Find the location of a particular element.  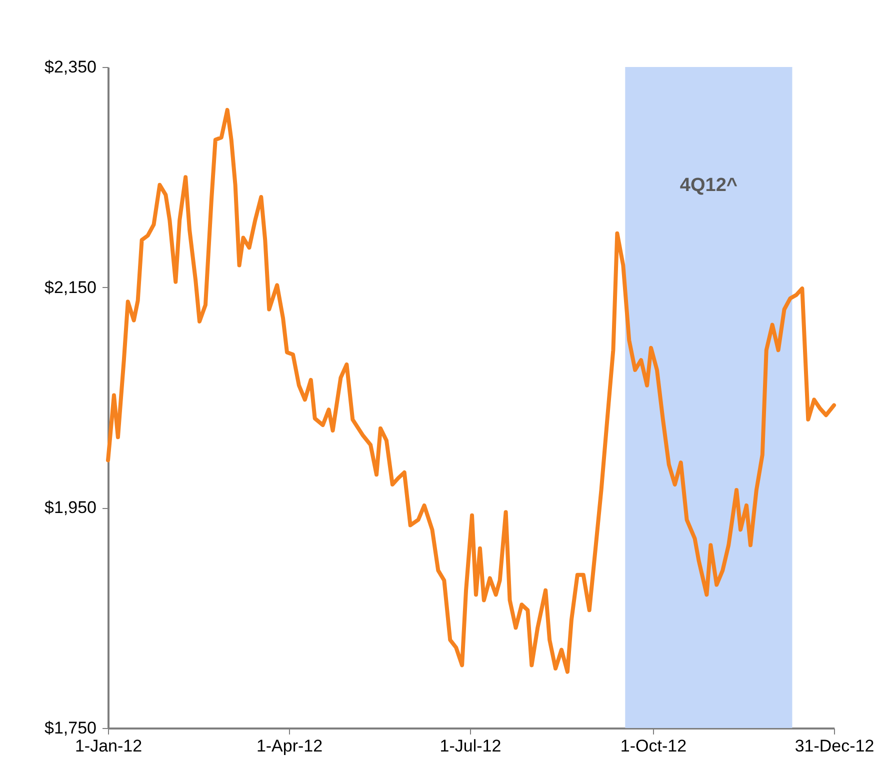

y-tick-label: $1,750 is located at coordinates (70, 728).